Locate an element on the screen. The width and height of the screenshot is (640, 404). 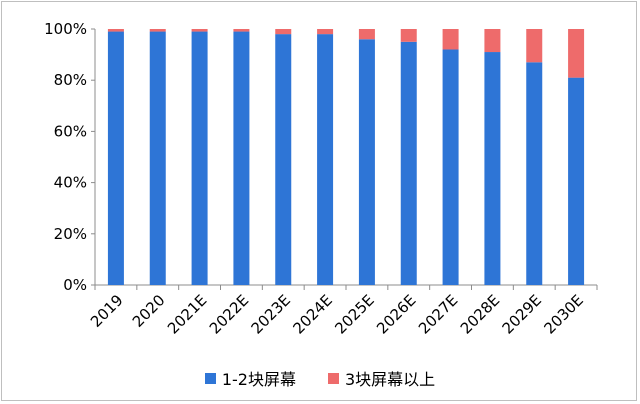
legend-item-series-1: 1-2块屏幕 is located at coordinates (250, 378).